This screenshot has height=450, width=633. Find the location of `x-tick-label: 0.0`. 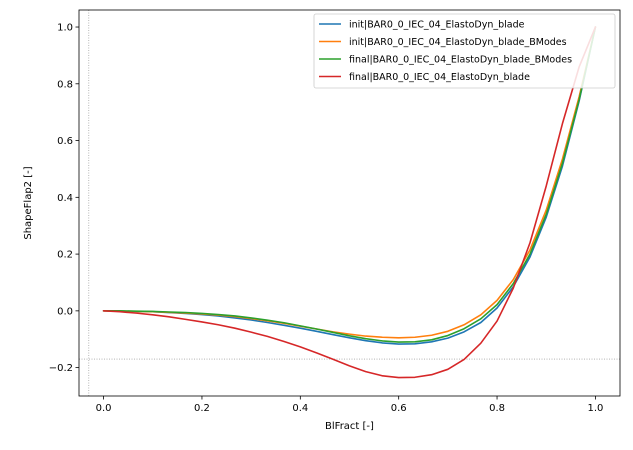

x-tick-label: 0.0 is located at coordinates (104, 408).